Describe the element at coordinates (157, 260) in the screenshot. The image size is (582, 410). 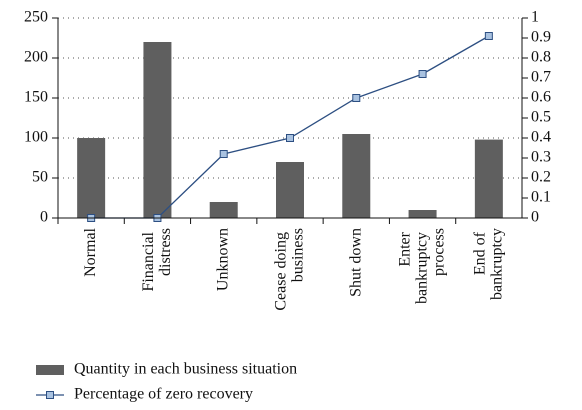
I see `x-tick-label: Financial distress` at that location.